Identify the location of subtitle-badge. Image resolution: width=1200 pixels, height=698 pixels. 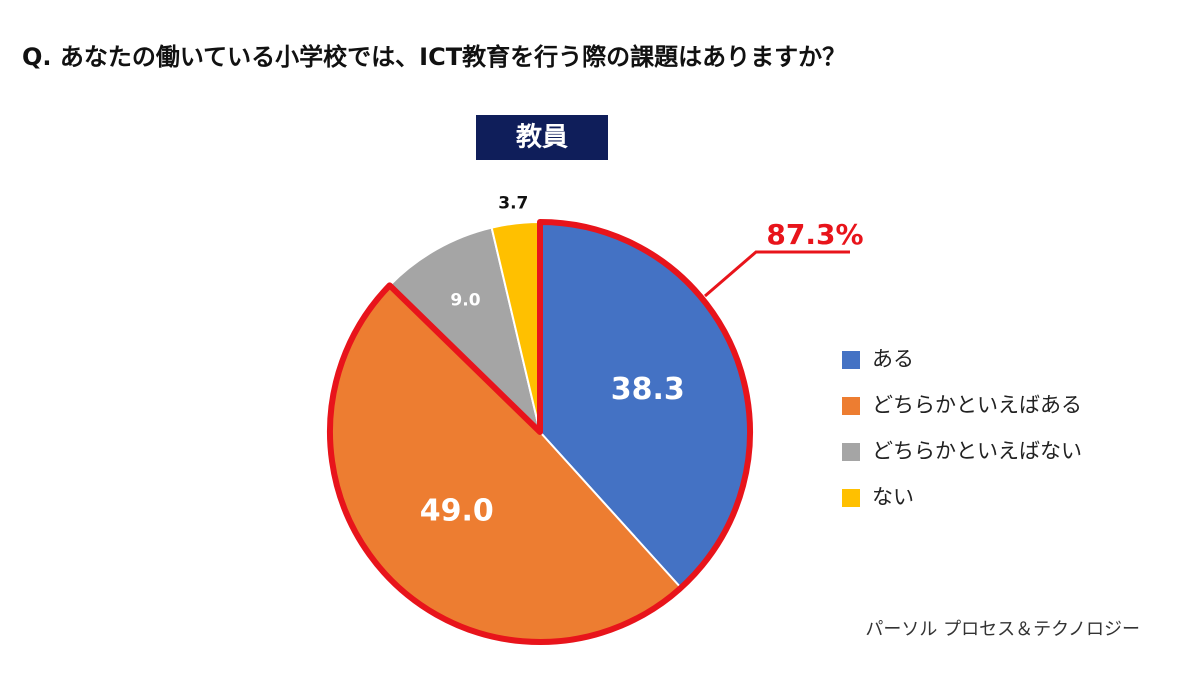
(542, 137).